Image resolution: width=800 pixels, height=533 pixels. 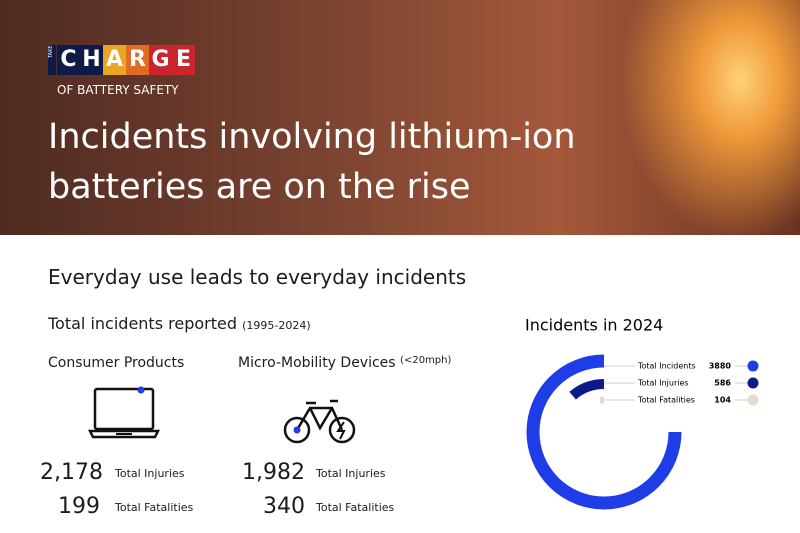 I want to click on logo-letter: A, so click(x=114, y=60).